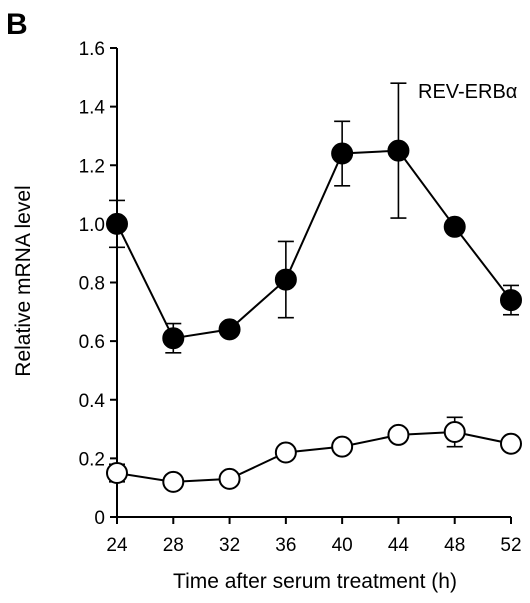  I want to click on panel-label: B, so click(17, 24).